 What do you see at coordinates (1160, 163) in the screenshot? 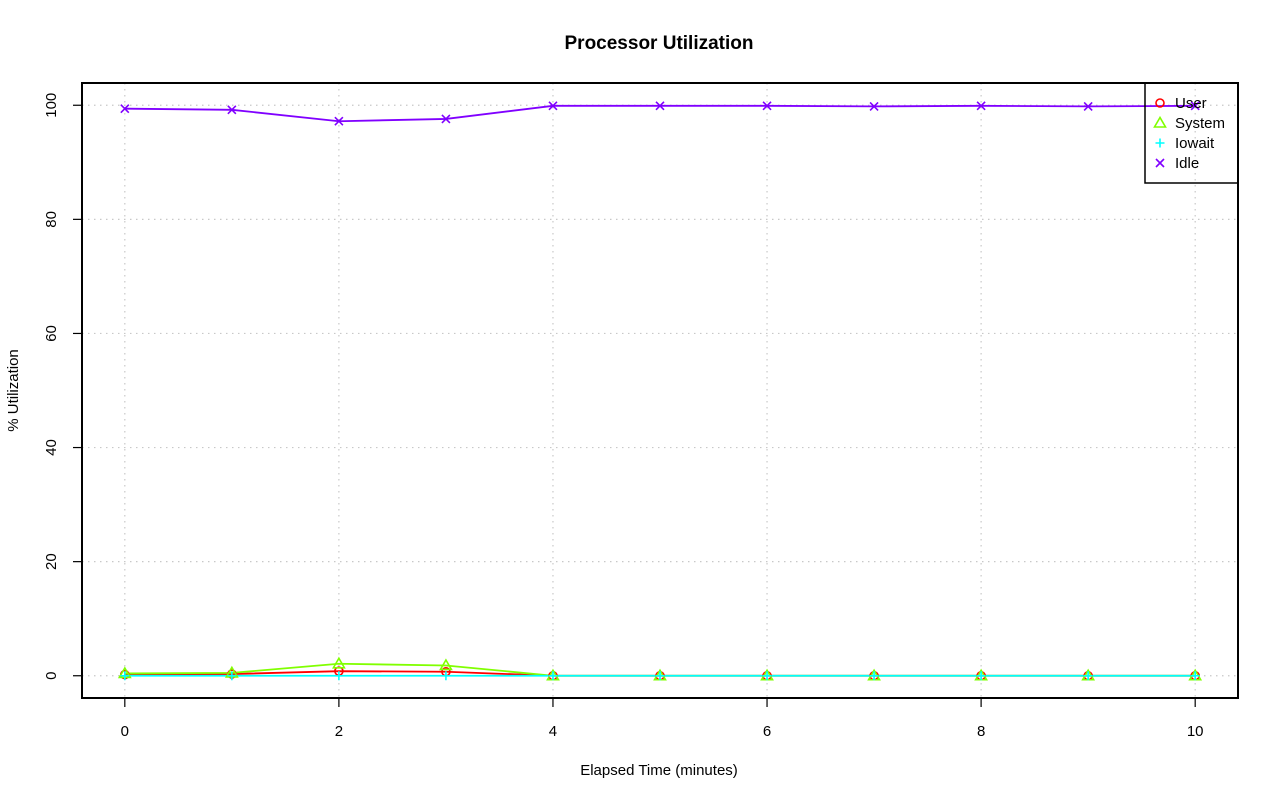
I see `legend-symbol-idle` at bounding box center [1160, 163].